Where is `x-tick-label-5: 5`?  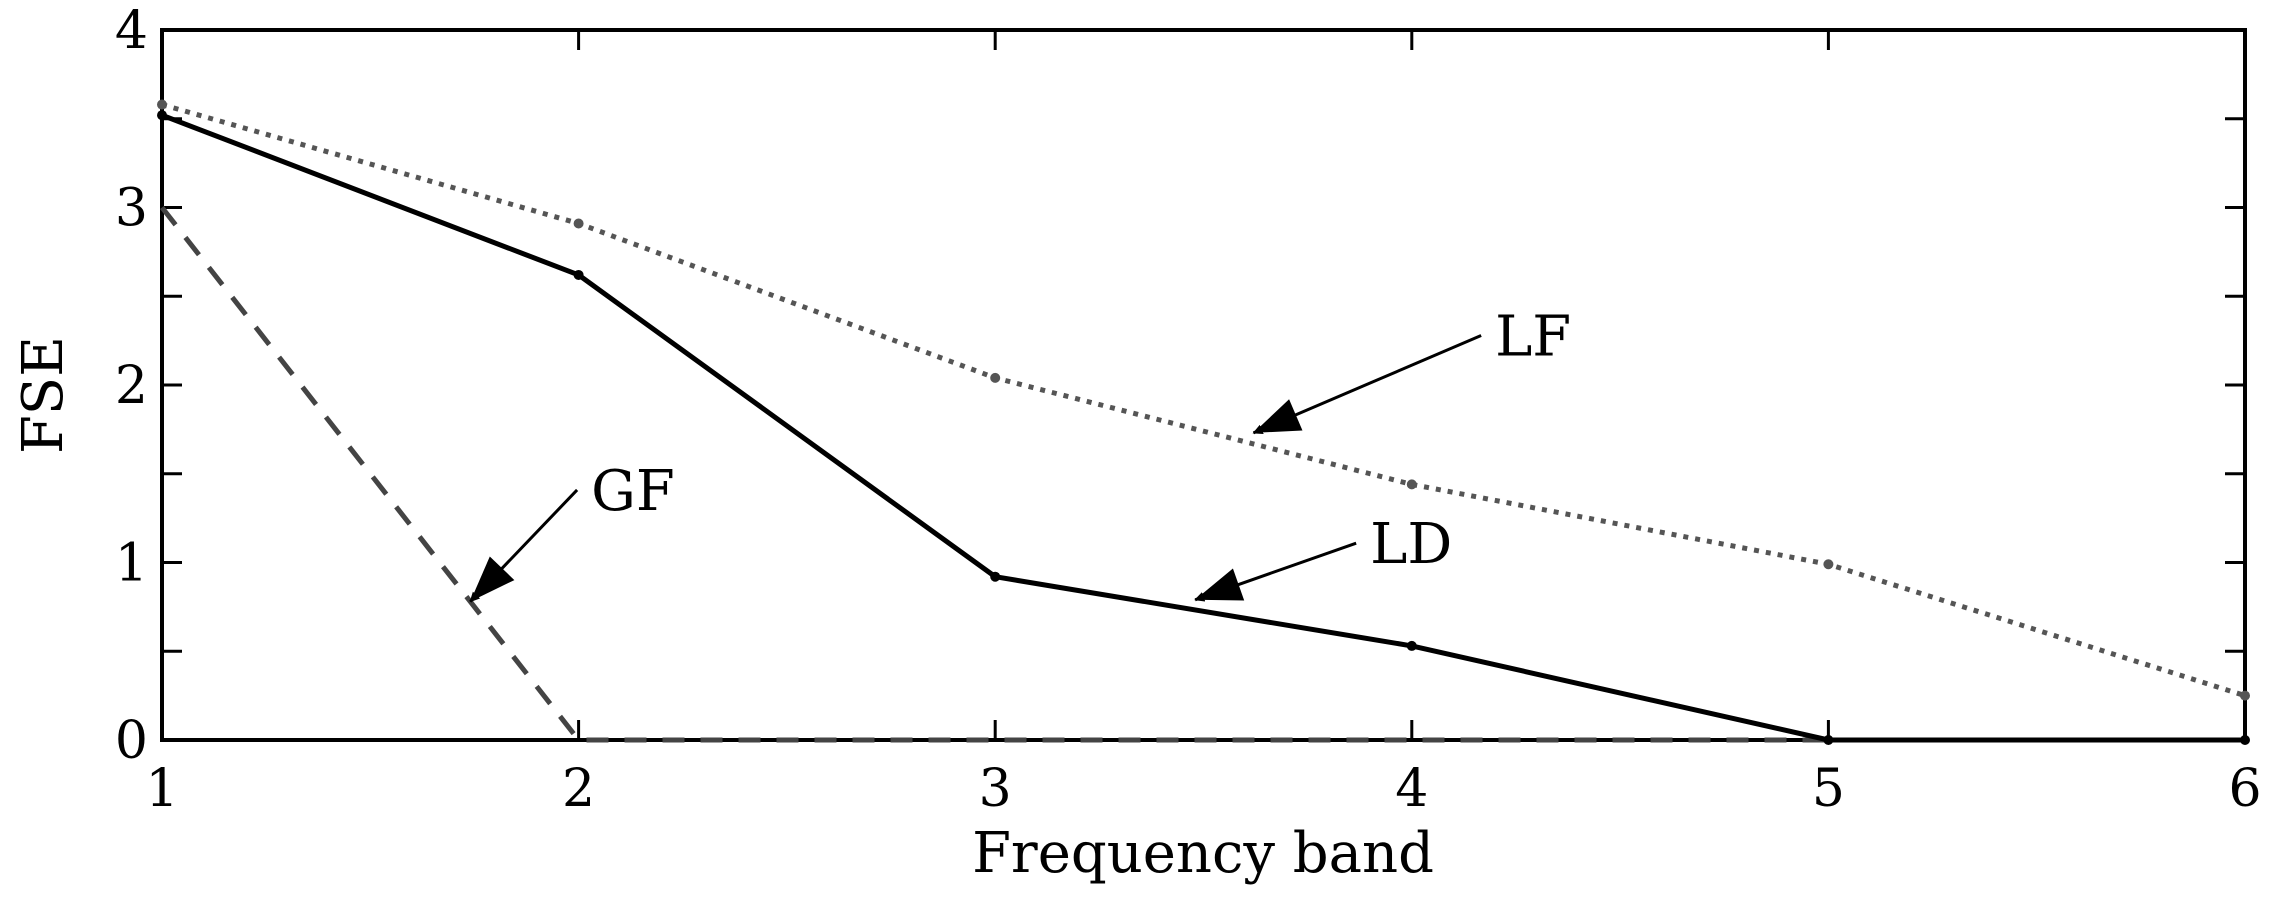
x-tick-label-5: 5 is located at coordinates (1828, 789).